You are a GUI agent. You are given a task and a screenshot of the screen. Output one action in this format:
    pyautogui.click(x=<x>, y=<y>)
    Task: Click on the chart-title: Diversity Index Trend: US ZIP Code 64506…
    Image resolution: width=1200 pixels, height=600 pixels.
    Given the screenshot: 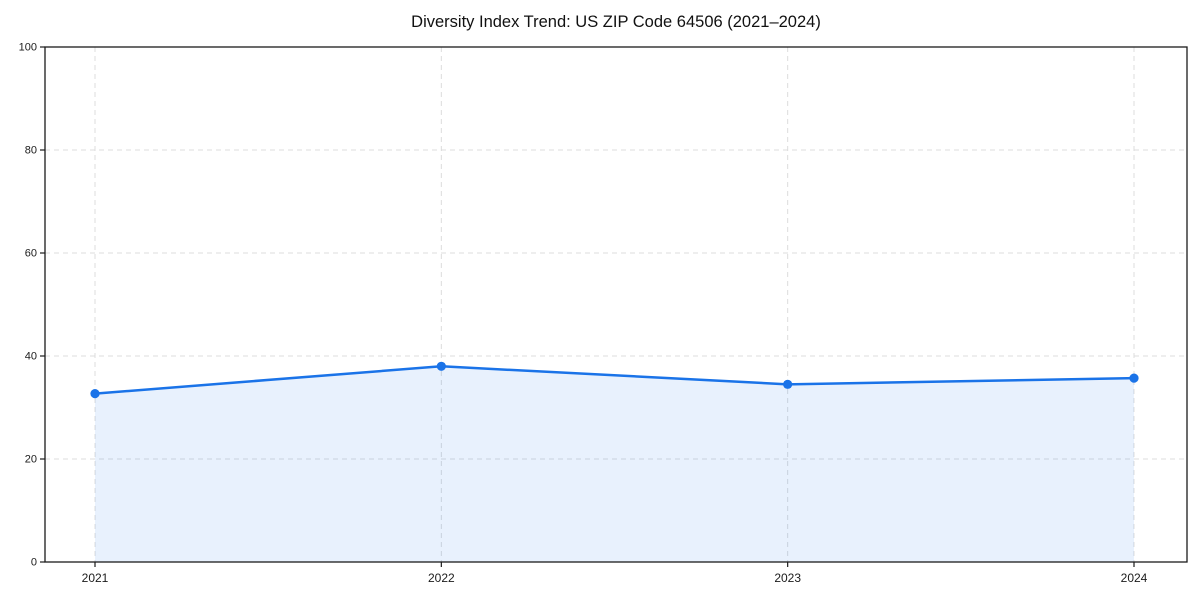 What is the action you would take?
    pyautogui.click(x=616, y=22)
    